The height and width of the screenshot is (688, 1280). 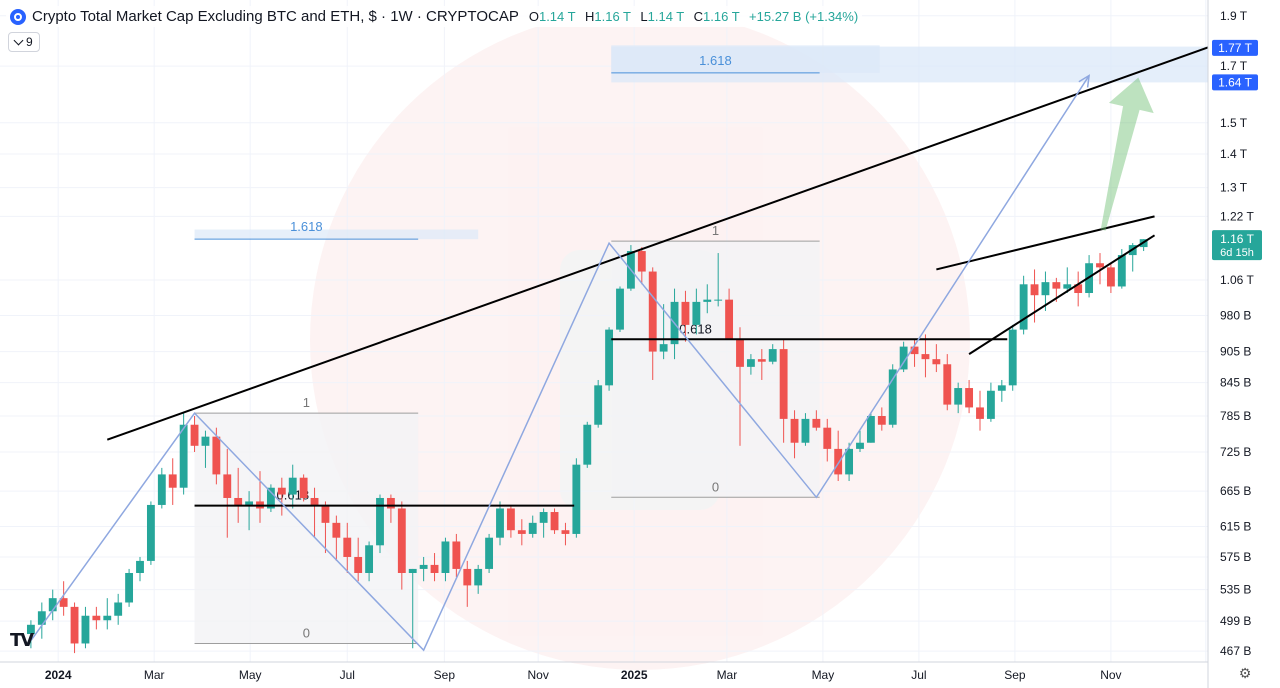 I want to click on price-tick-label: 845 B, so click(x=1235, y=383).